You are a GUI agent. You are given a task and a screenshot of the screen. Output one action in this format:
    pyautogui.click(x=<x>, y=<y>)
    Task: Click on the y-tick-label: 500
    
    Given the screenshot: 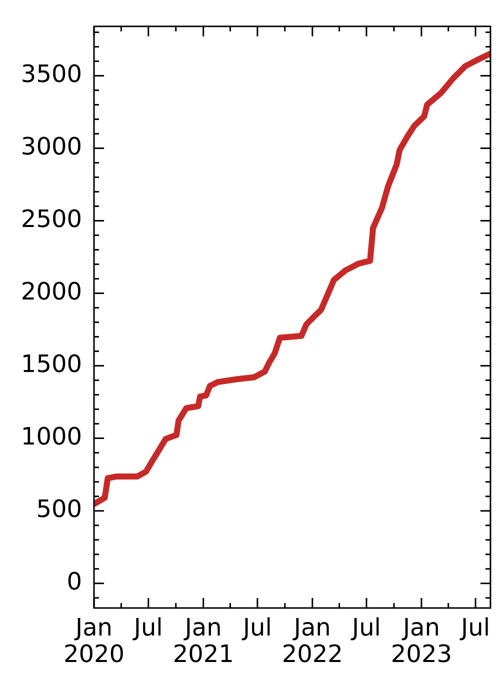 What is the action you would take?
    pyautogui.click(x=59, y=509)
    